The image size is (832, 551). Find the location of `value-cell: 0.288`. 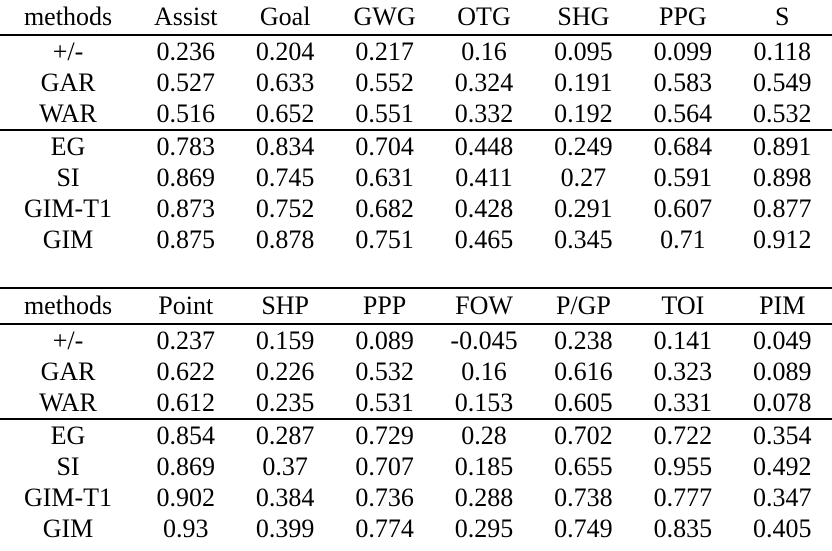

value-cell: 0.288 is located at coordinates (484, 497).